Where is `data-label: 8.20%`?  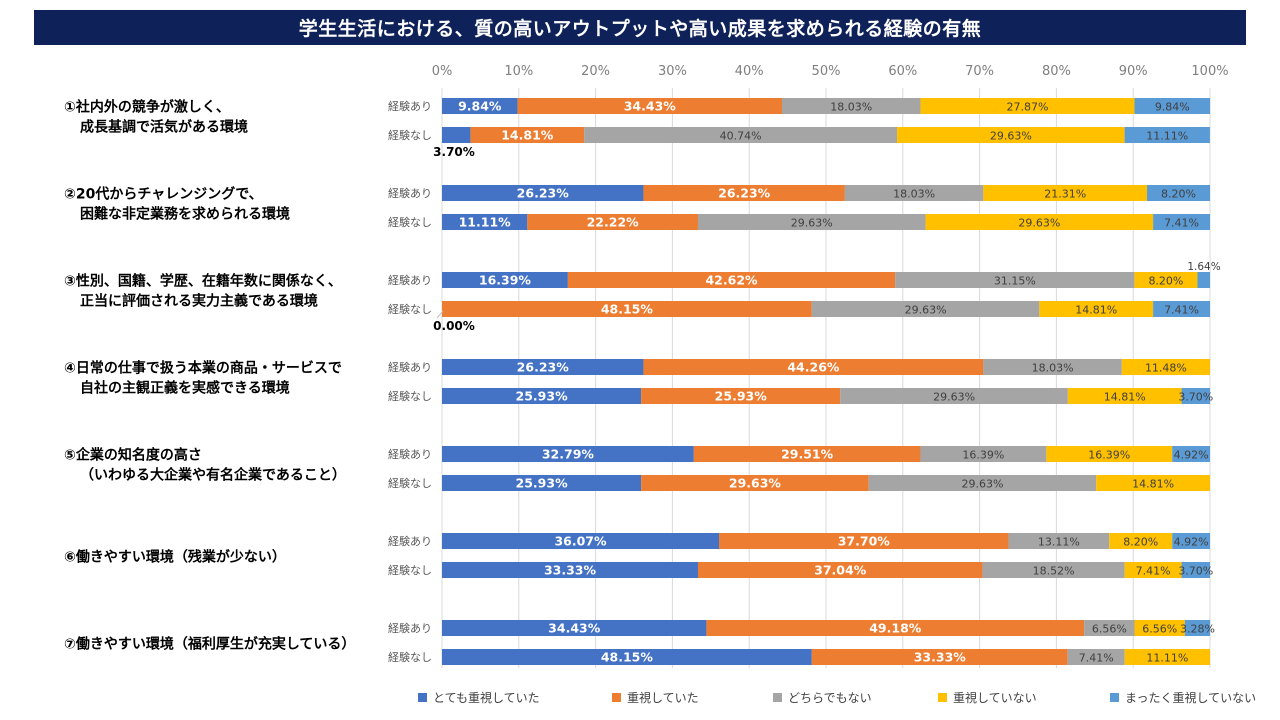 data-label: 8.20% is located at coordinates (1178, 194).